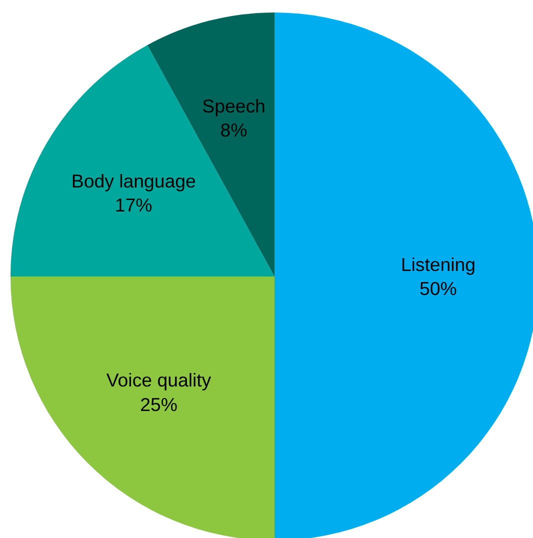  I want to click on data-label: 25%, so click(159, 404).